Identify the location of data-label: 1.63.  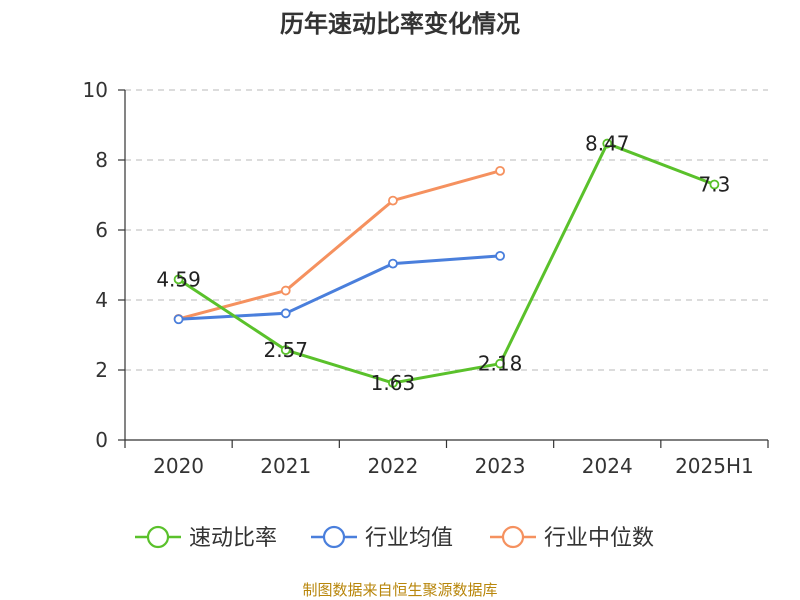
(393, 383).